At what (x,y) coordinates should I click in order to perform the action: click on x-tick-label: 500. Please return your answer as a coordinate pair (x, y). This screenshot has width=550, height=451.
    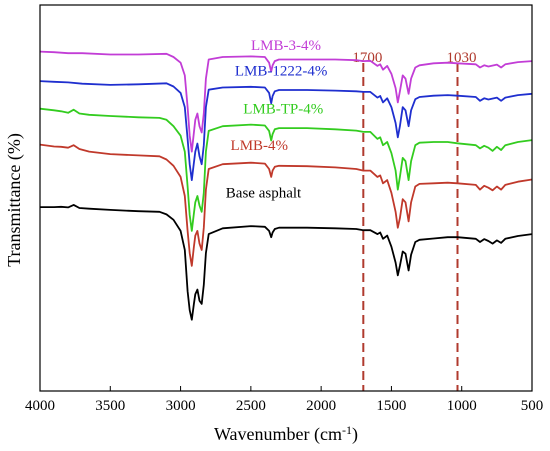
    Looking at the image, I should click on (532, 406).